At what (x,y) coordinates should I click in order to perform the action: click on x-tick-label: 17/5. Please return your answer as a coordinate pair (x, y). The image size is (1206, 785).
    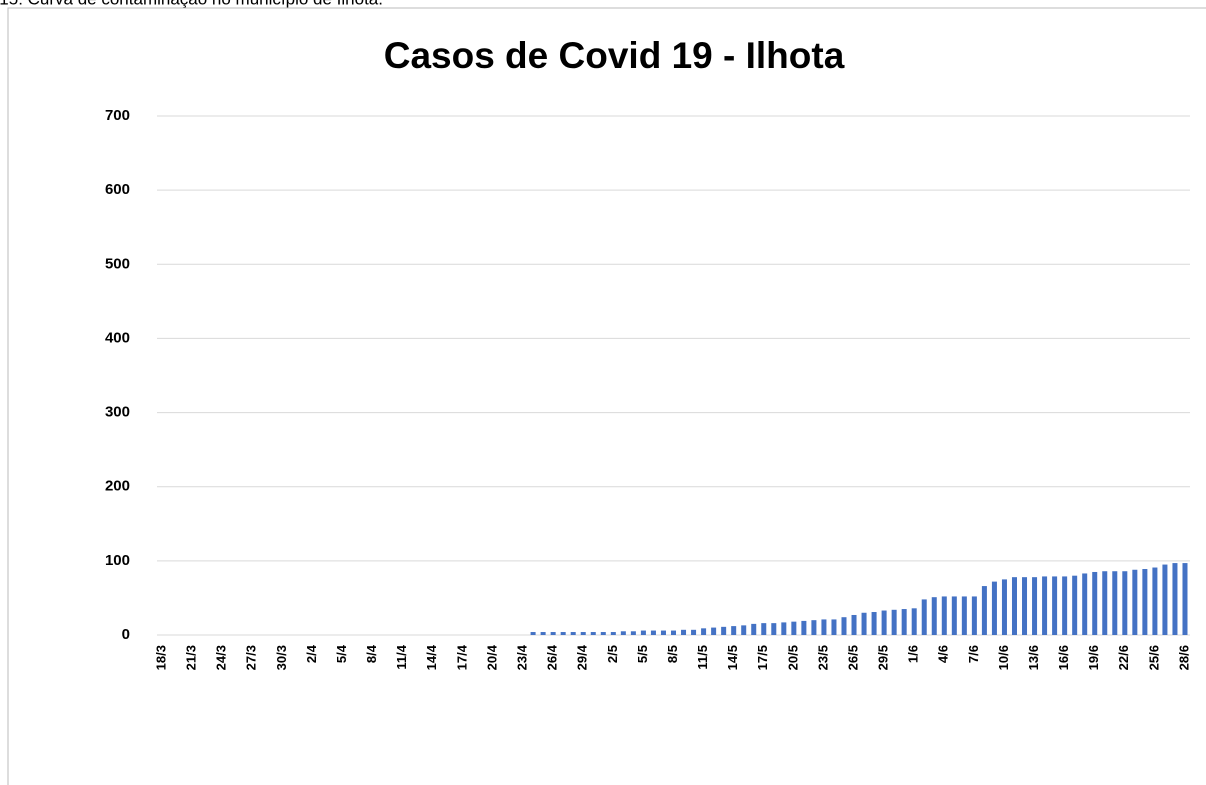
    Looking at the image, I should click on (762, 657).